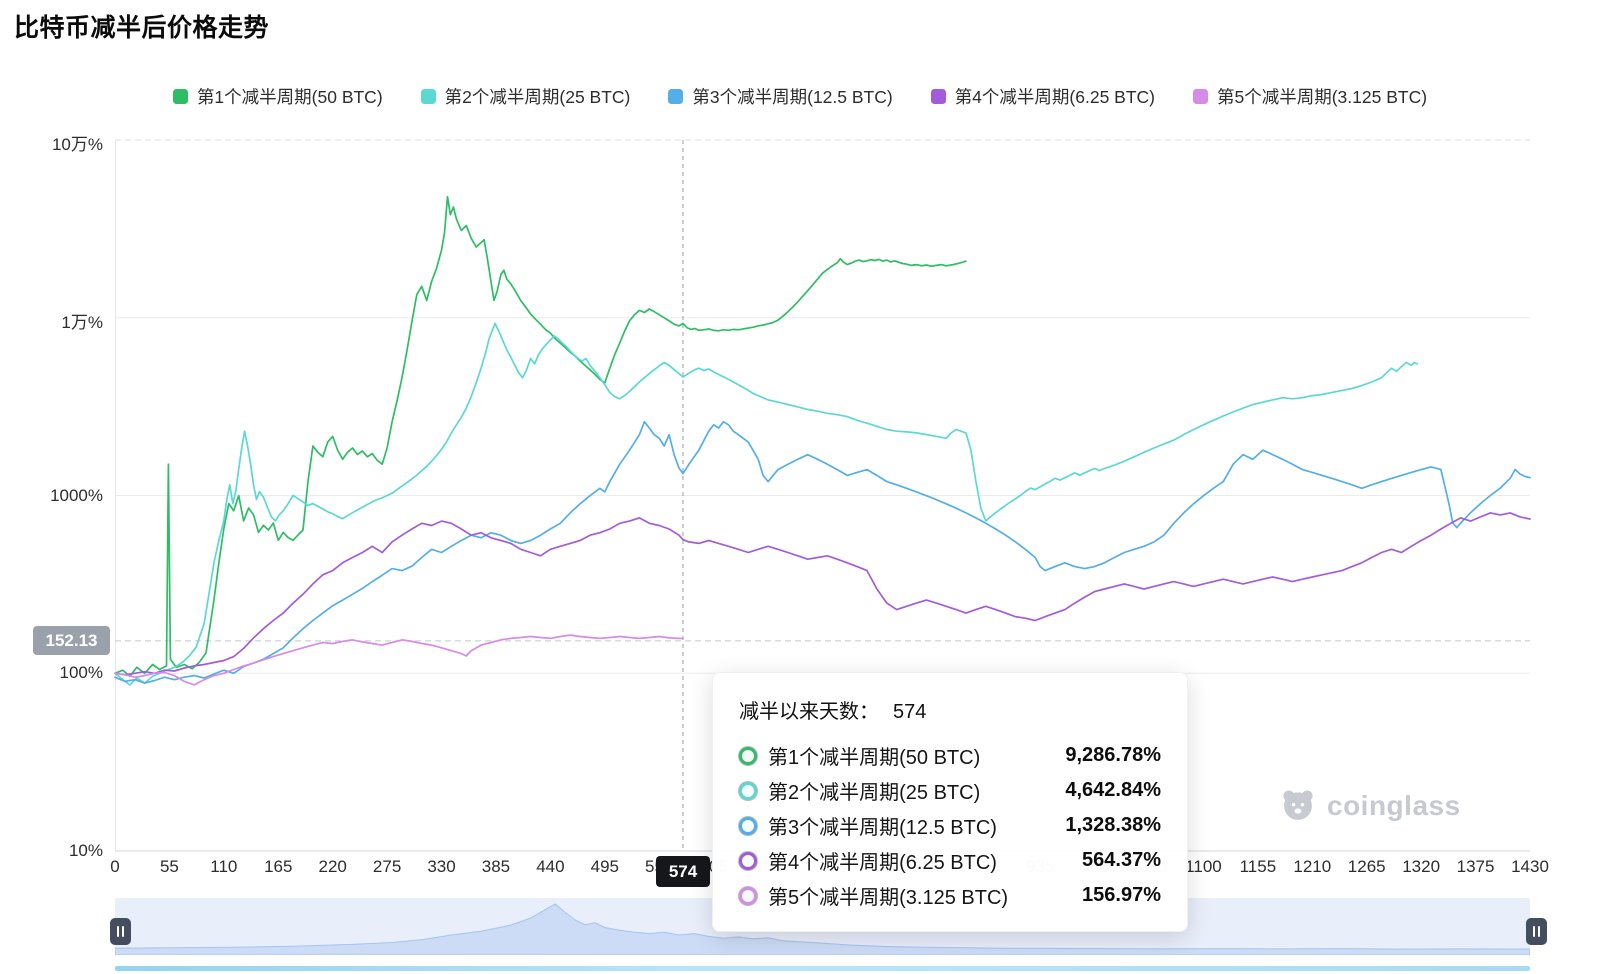  What do you see at coordinates (1113, 755) in the screenshot?
I see `tooltip-series-value: 9,286.78%` at bounding box center [1113, 755].